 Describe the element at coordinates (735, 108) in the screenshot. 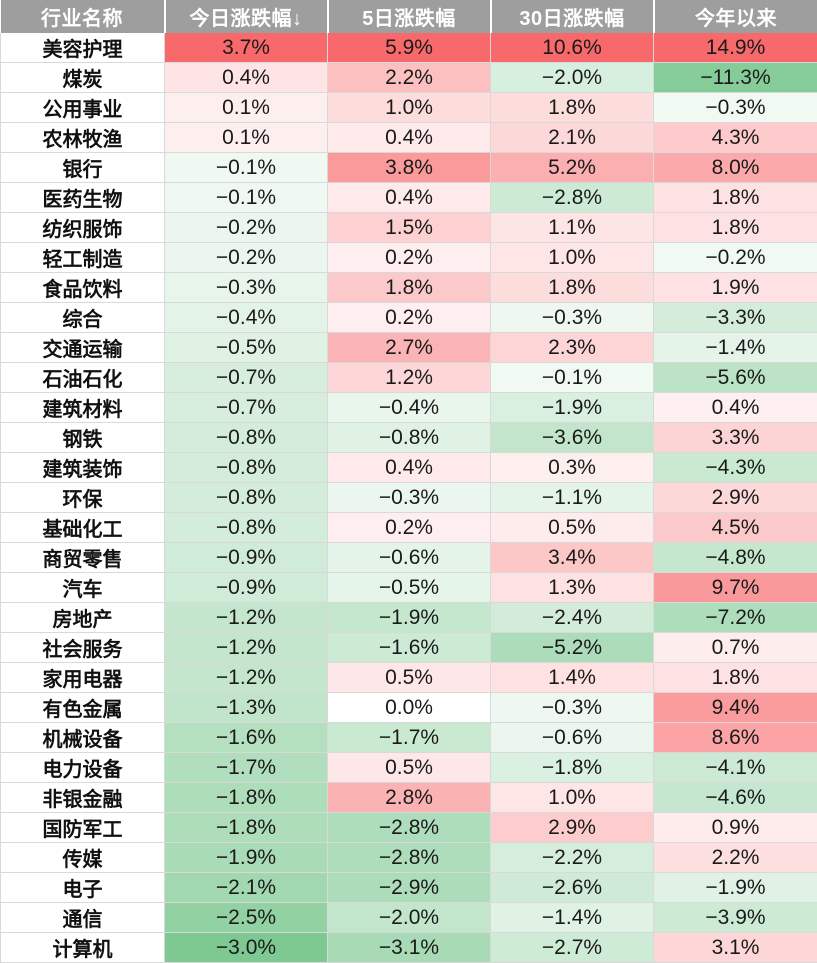

I see `ytd-change-cell: −0.3%` at that location.